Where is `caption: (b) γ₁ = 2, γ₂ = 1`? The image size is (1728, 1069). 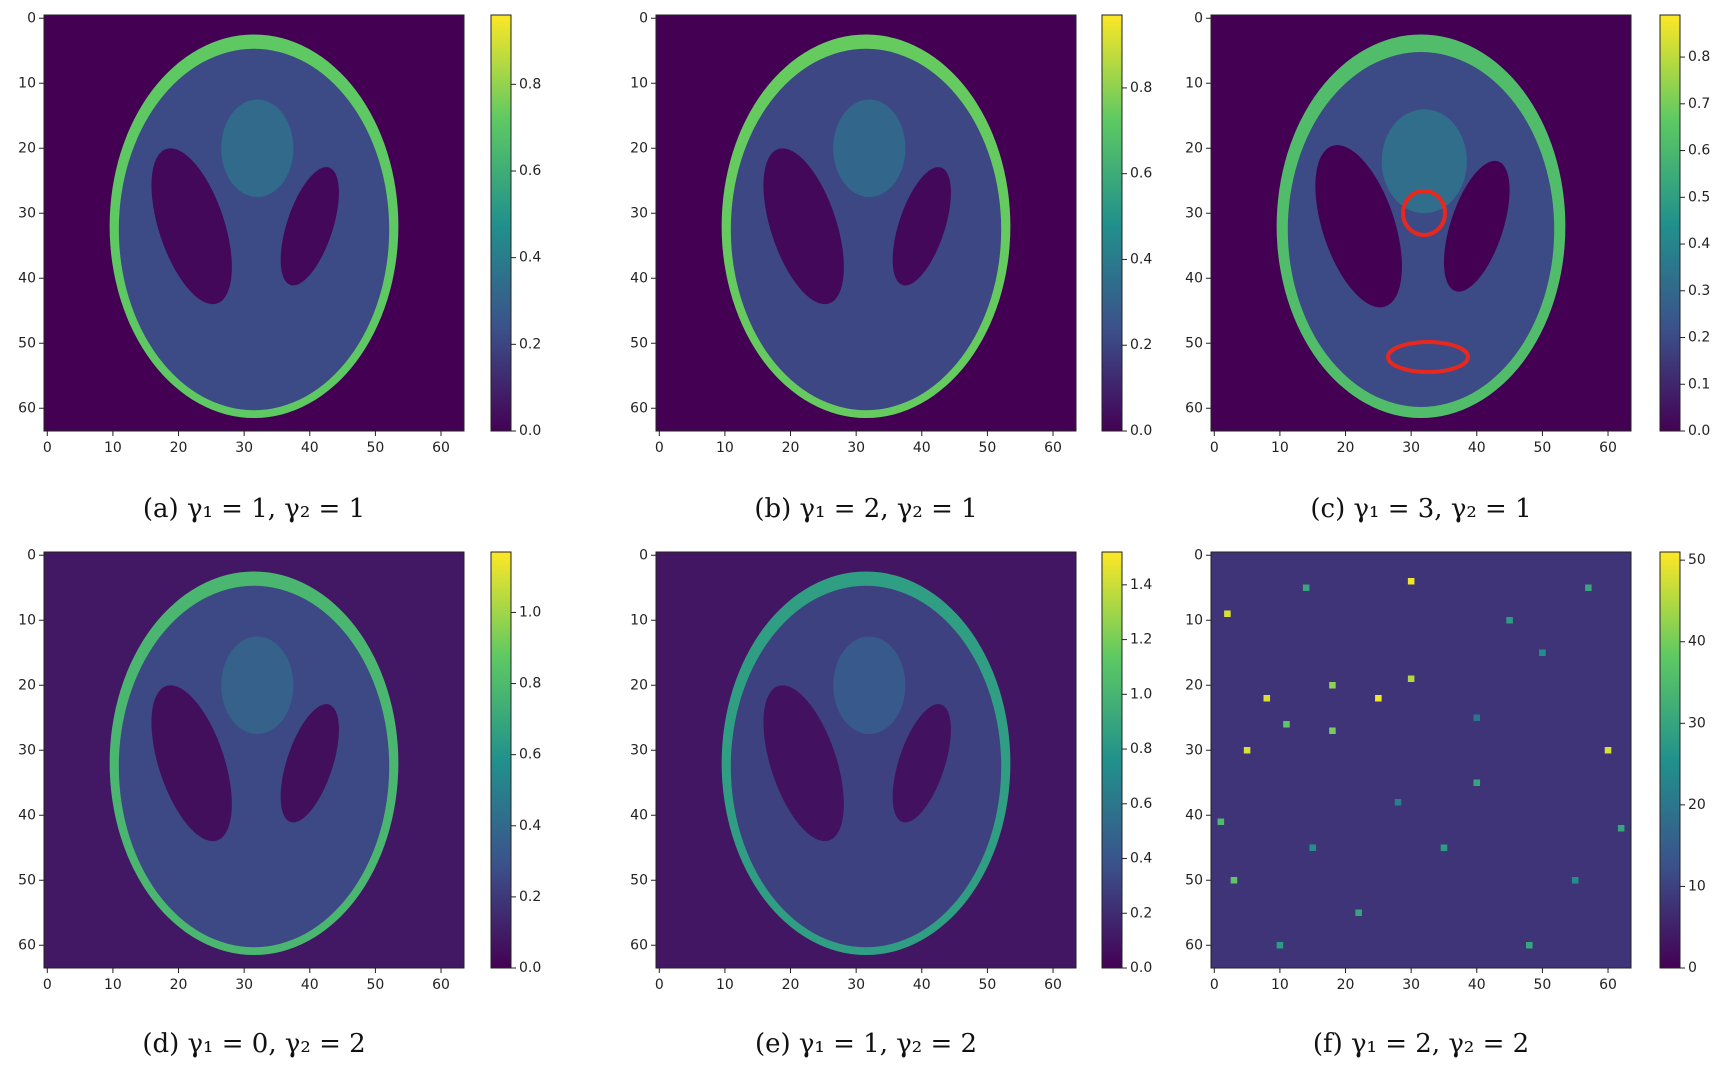 caption: (b) γ₁ = 2, γ₂ = 1 is located at coordinates (865, 509).